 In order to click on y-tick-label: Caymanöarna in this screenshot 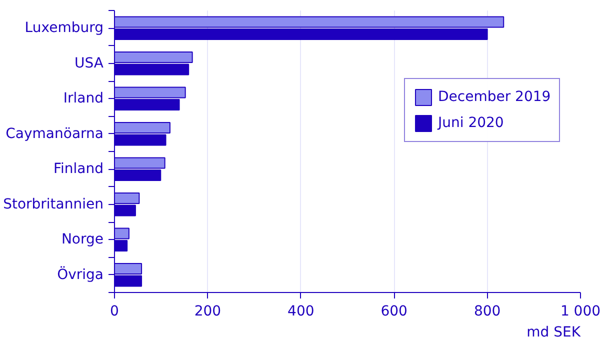, I will do `click(55, 134)`.